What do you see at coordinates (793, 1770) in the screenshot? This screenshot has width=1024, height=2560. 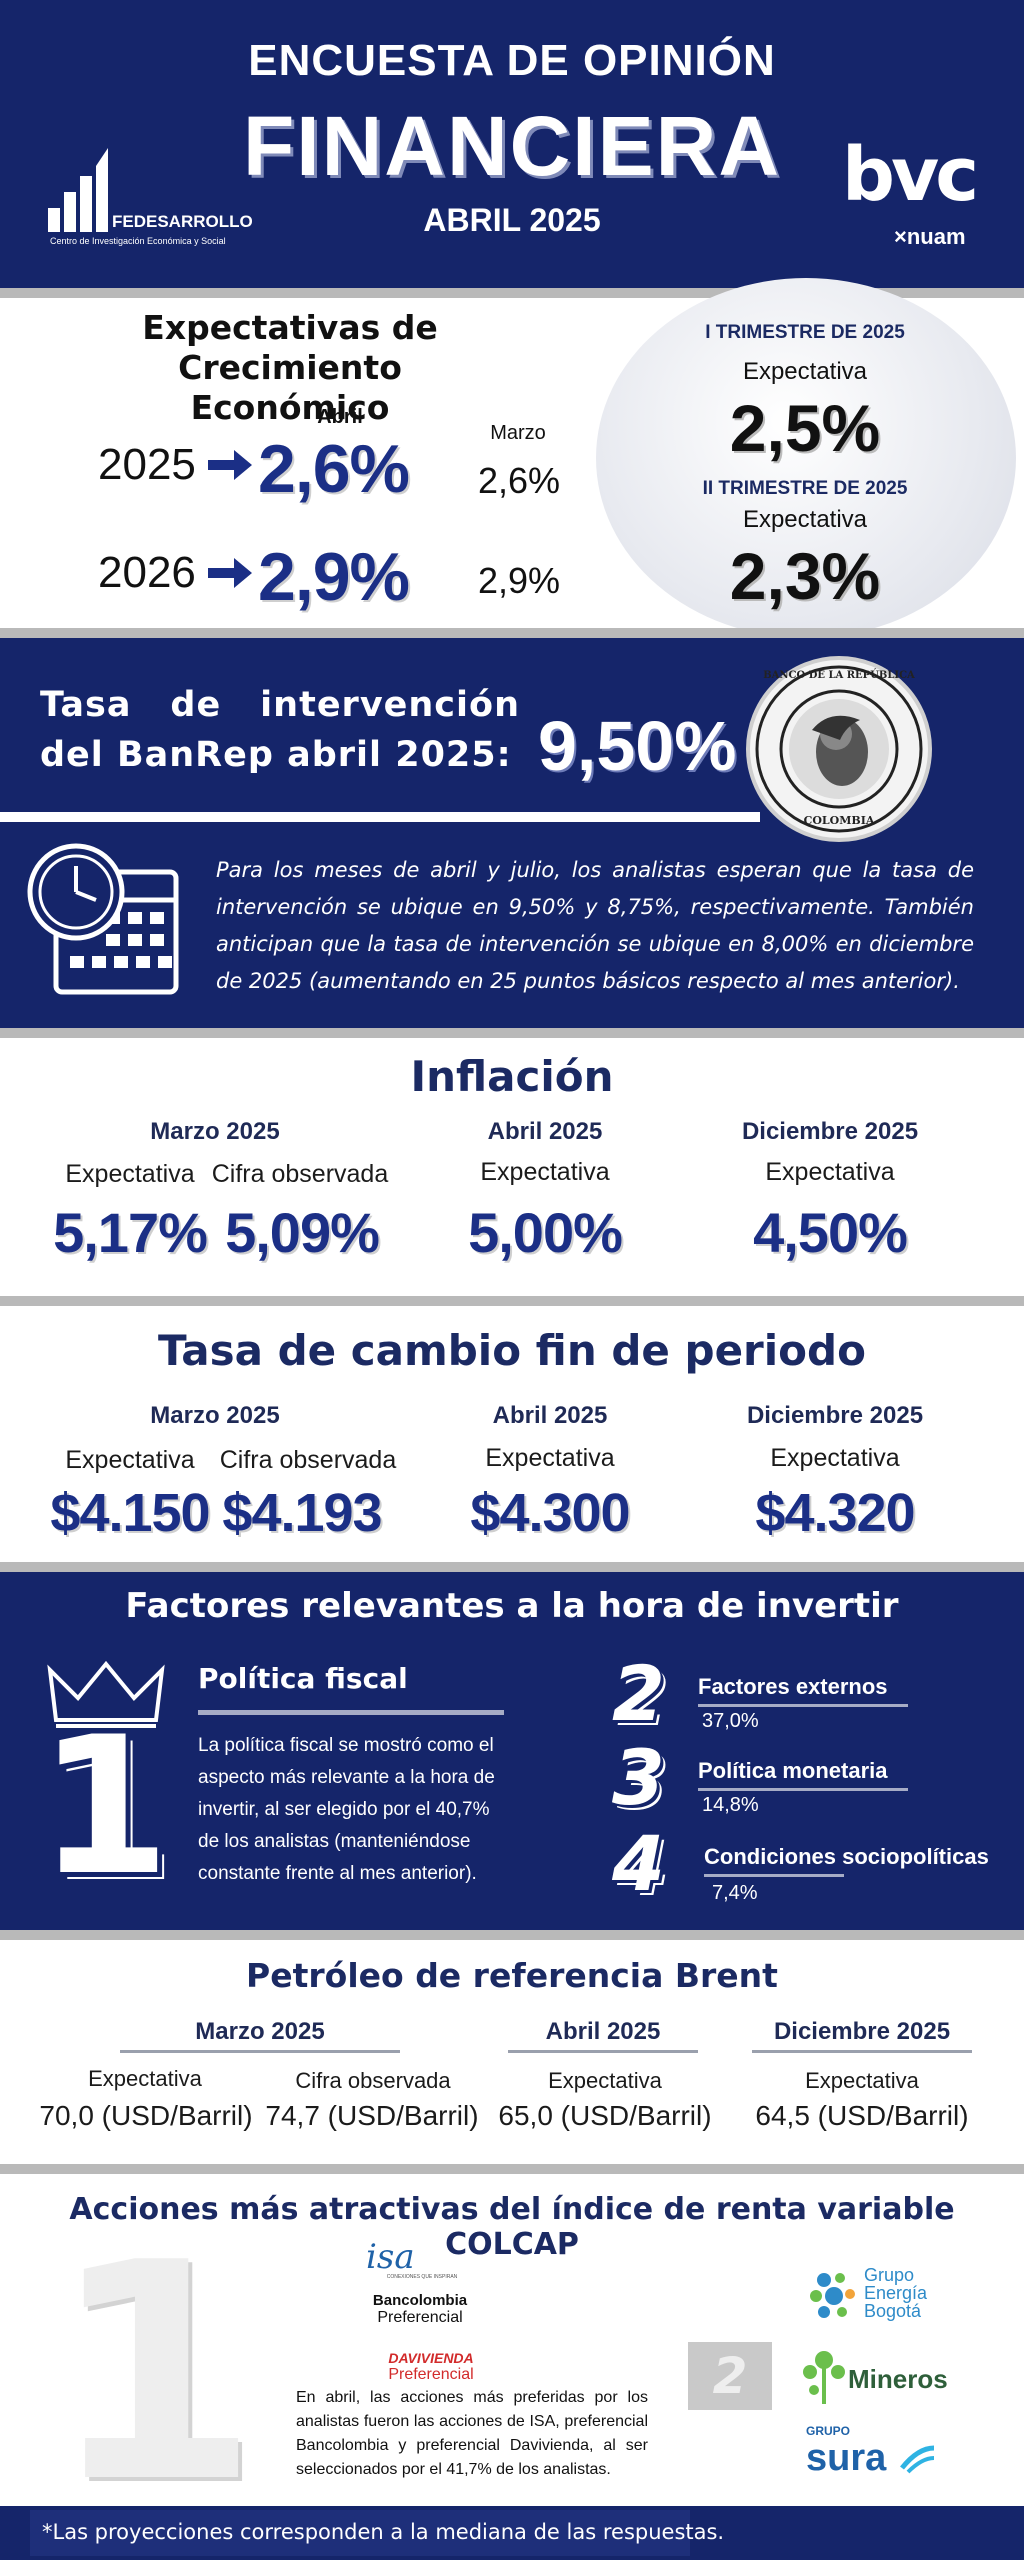 I see `factor-name: Política monetaria` at bounding box center [793, 1770].